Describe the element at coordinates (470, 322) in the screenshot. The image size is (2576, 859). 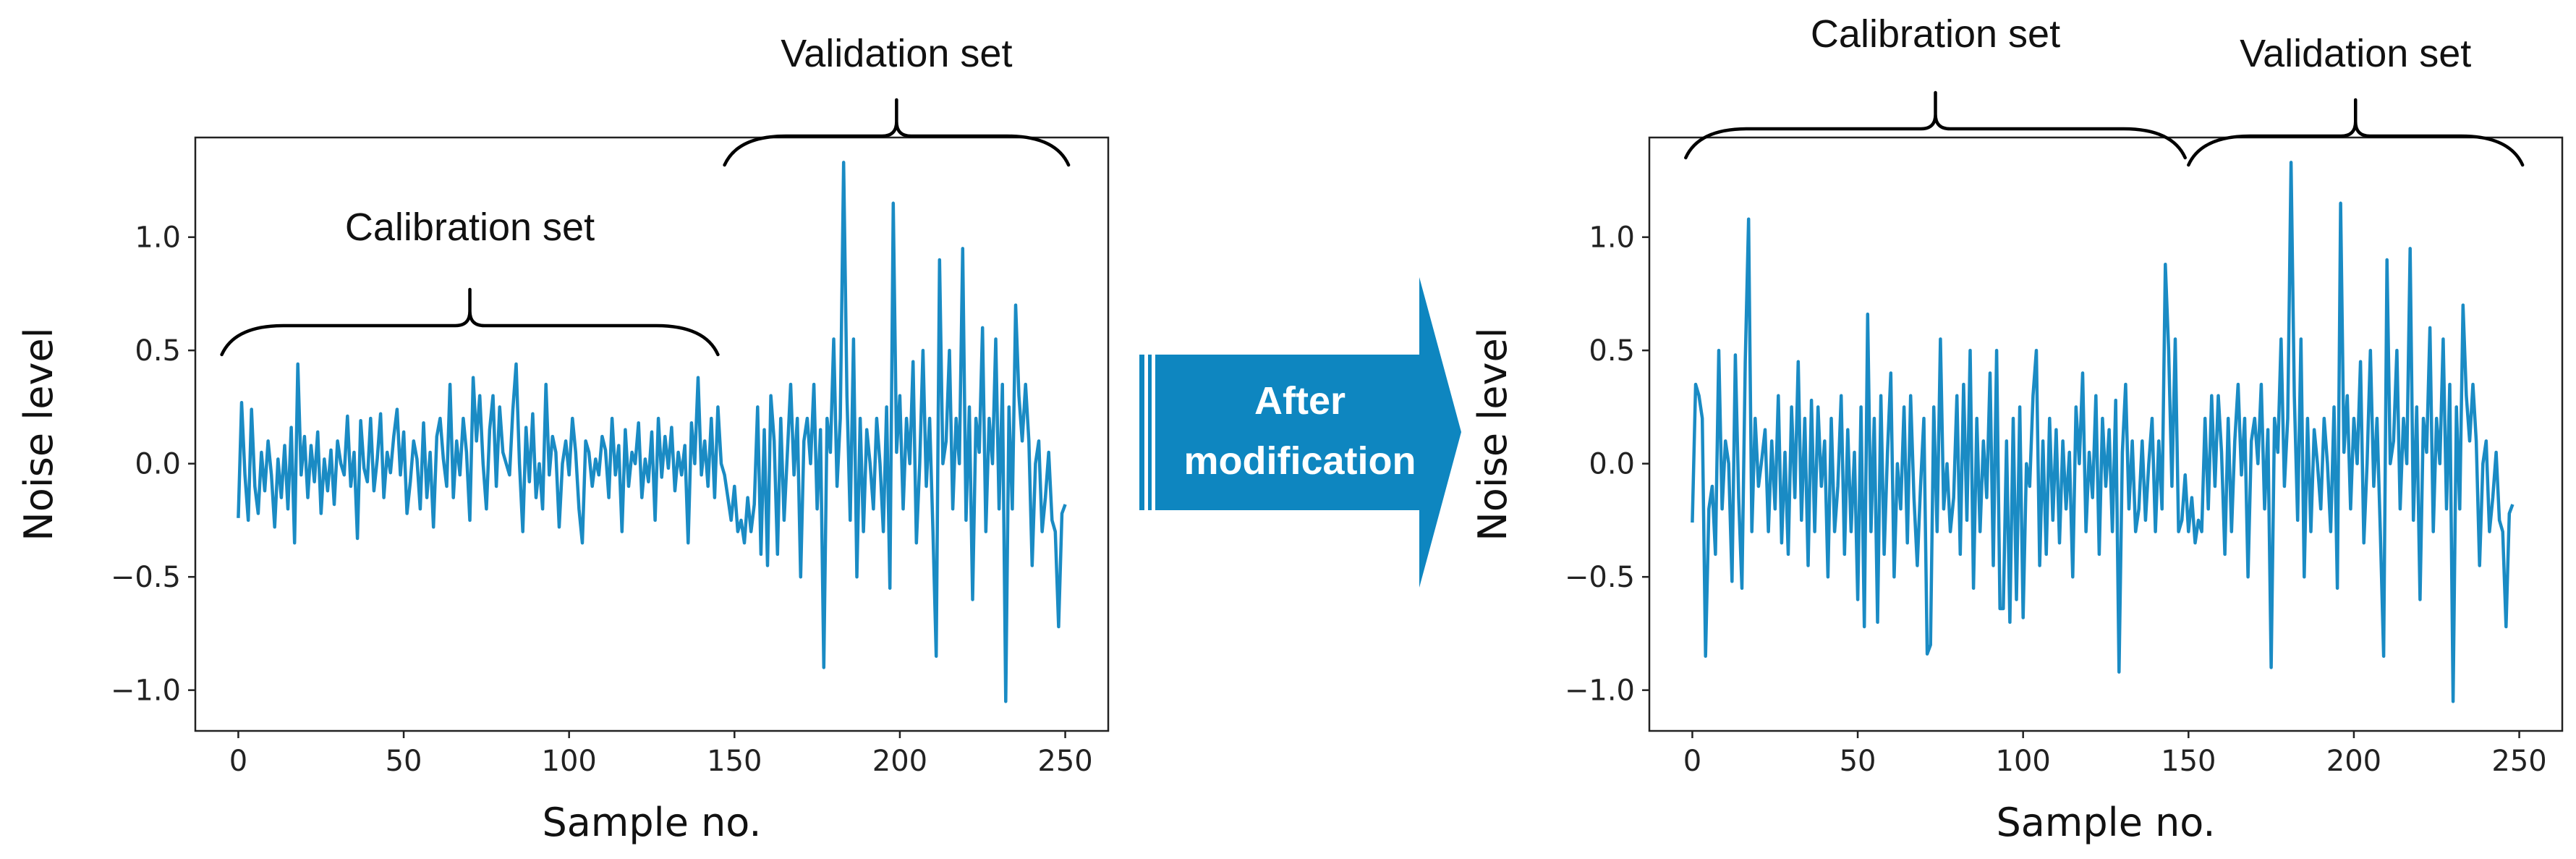
I see `calibration-brace-before` at that location.